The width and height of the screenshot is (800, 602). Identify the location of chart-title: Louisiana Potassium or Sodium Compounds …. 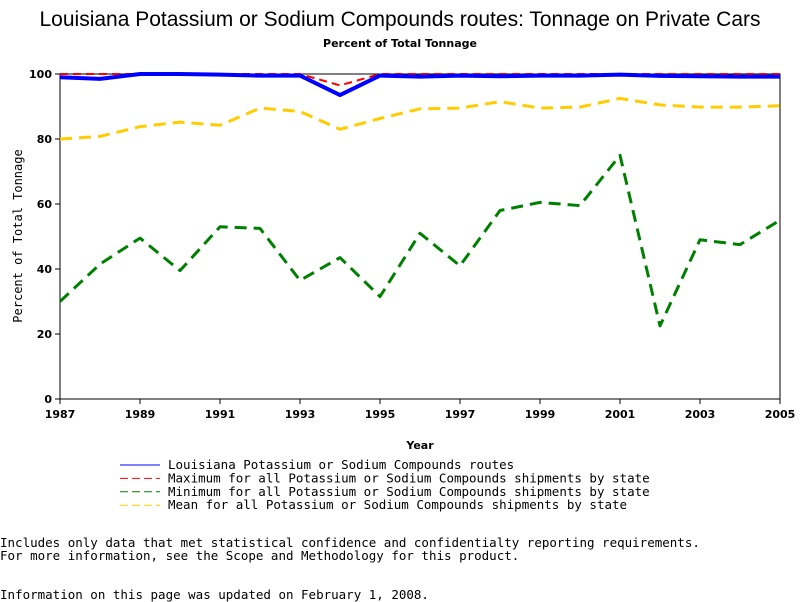
(399, 19).